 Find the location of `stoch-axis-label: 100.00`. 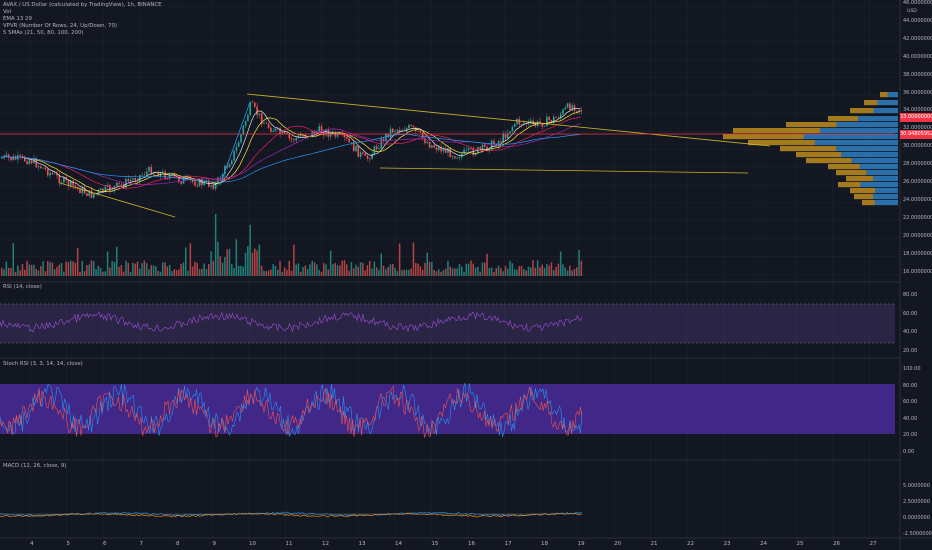

stoch-axis-label: 100.00 is located at coordinates (912, 369).